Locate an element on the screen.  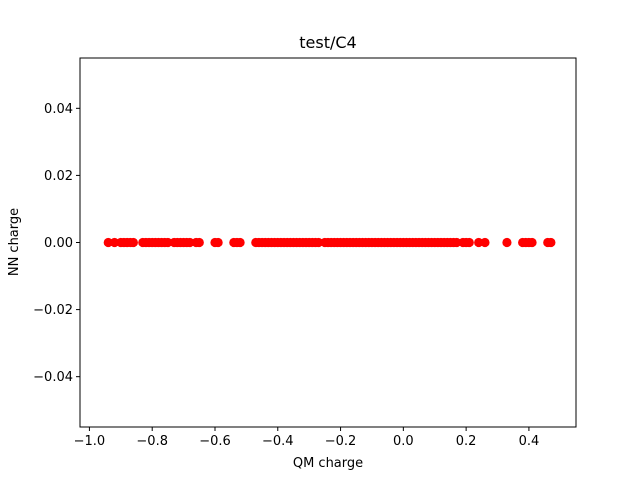
data-points is located at coordinates (329, 242).